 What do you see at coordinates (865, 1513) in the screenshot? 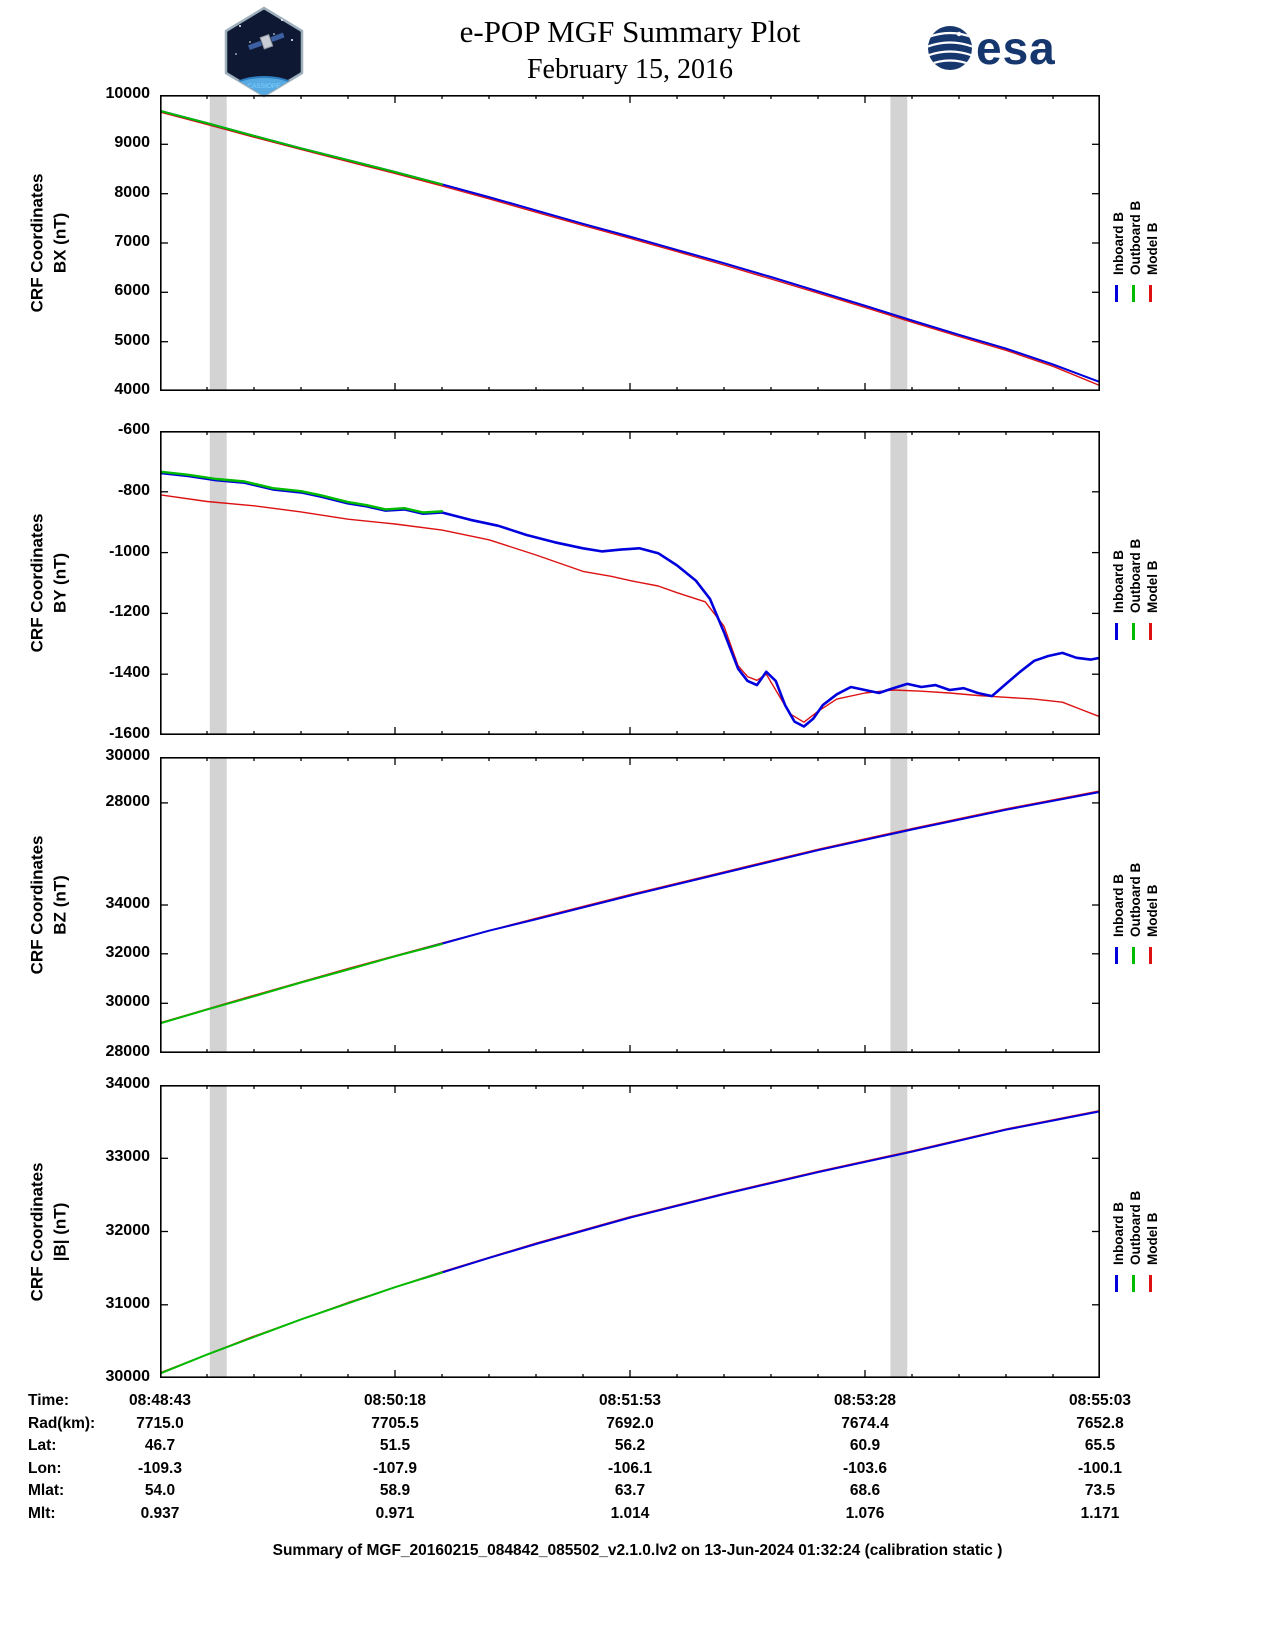
I see `table-cell: 1.076` at bounding box center [865, 1513].